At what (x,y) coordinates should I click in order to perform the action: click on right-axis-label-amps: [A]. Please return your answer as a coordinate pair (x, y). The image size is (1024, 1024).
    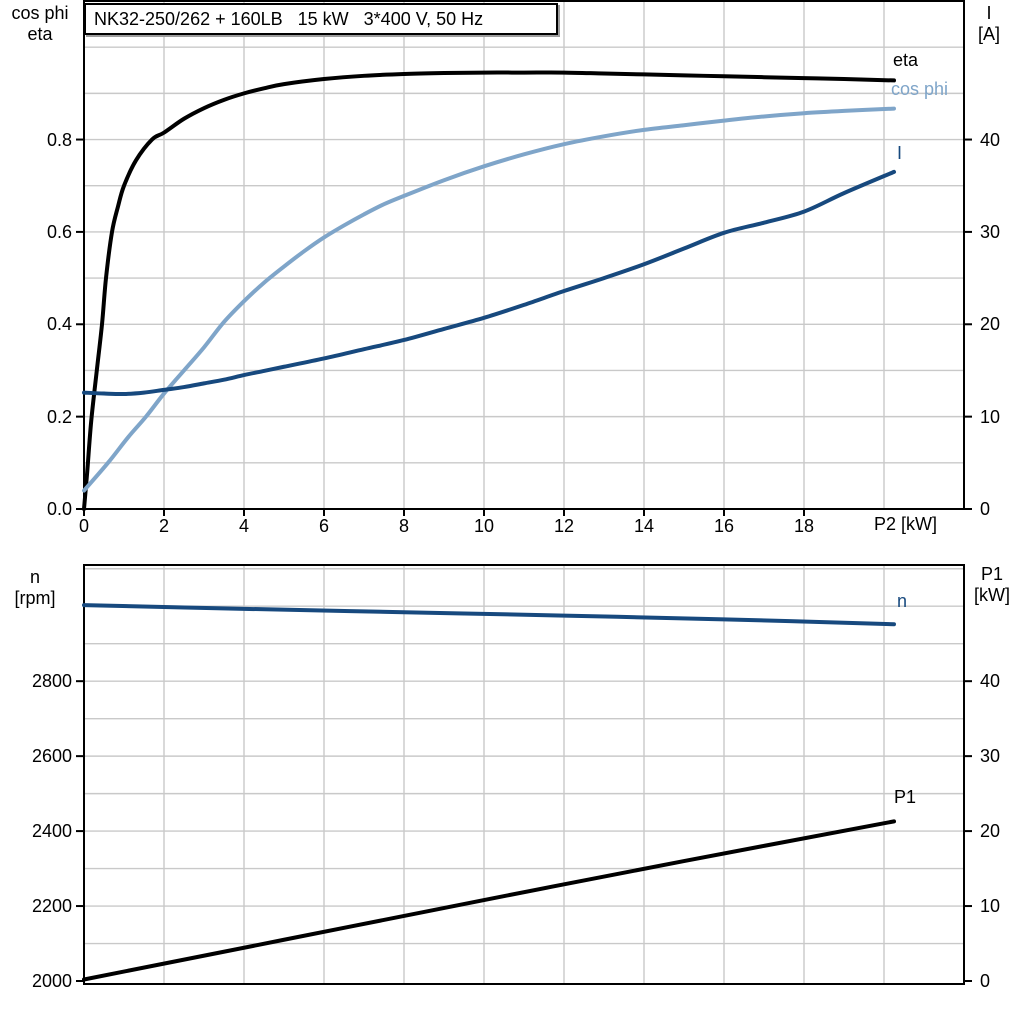
    Looking at the image, I should click on (988, 34).